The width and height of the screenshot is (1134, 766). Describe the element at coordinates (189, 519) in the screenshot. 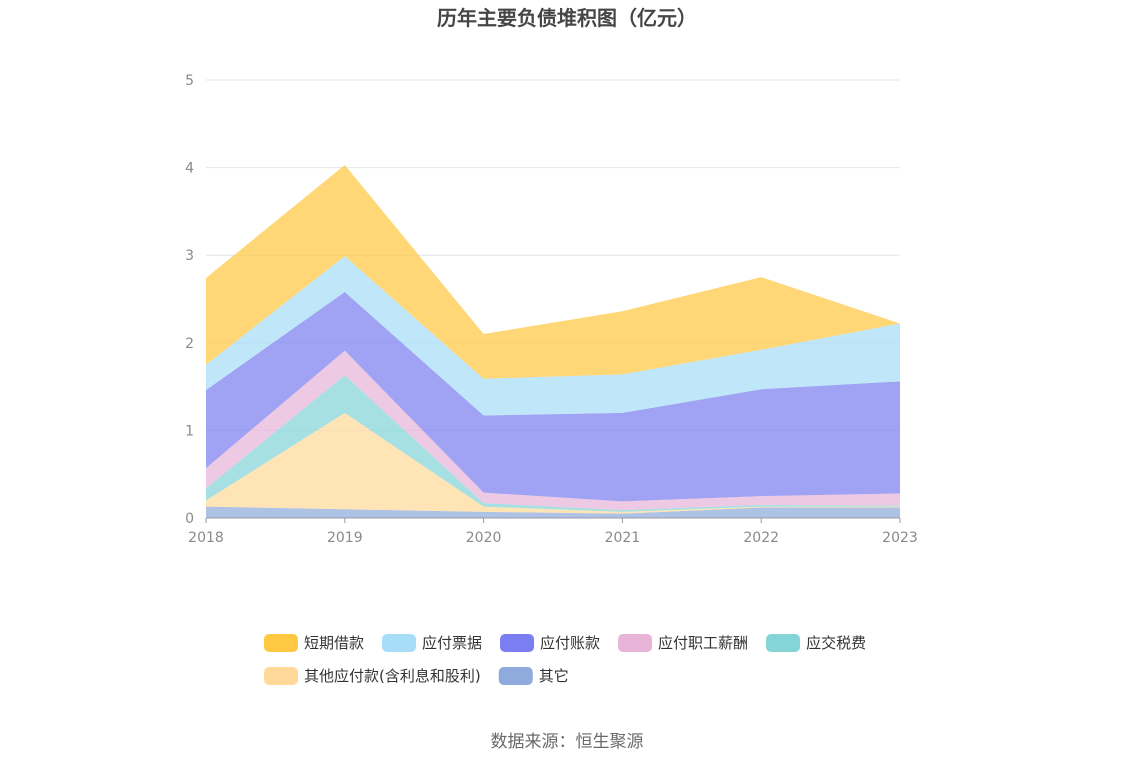

I see `y-tick-label: 0` at that location.